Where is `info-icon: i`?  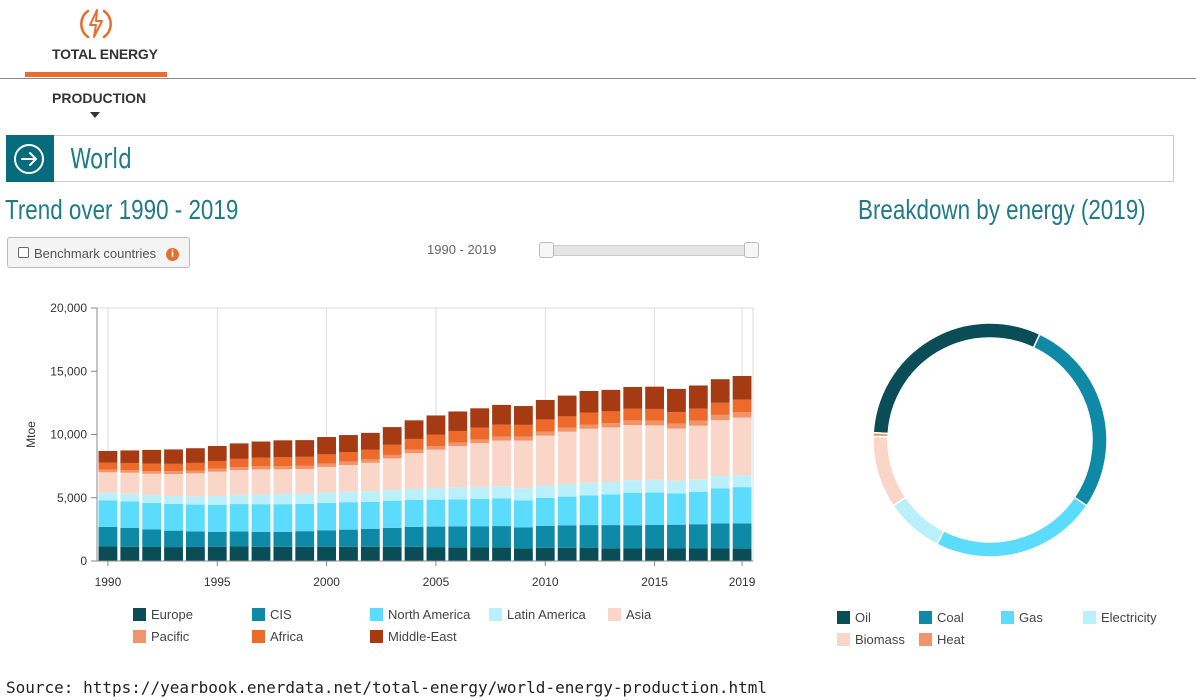
info-icon: i is located at coordinates (172, 254).